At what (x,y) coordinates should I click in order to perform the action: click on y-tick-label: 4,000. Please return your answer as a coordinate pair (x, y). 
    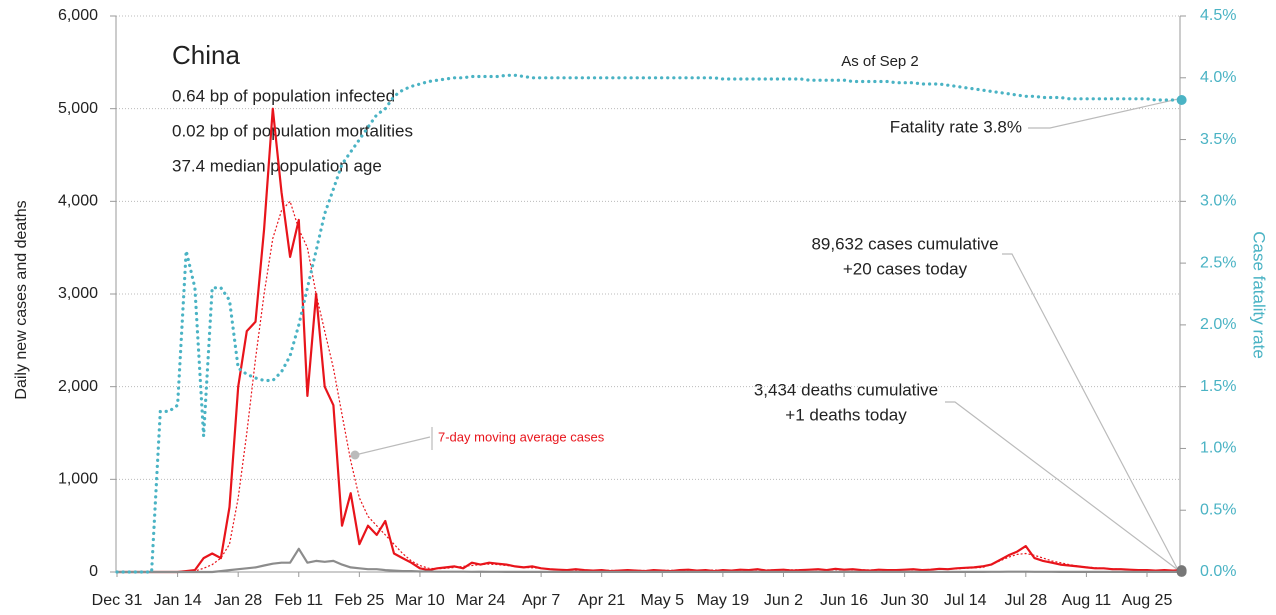
    Looking at the image, I should click on (78, 201).